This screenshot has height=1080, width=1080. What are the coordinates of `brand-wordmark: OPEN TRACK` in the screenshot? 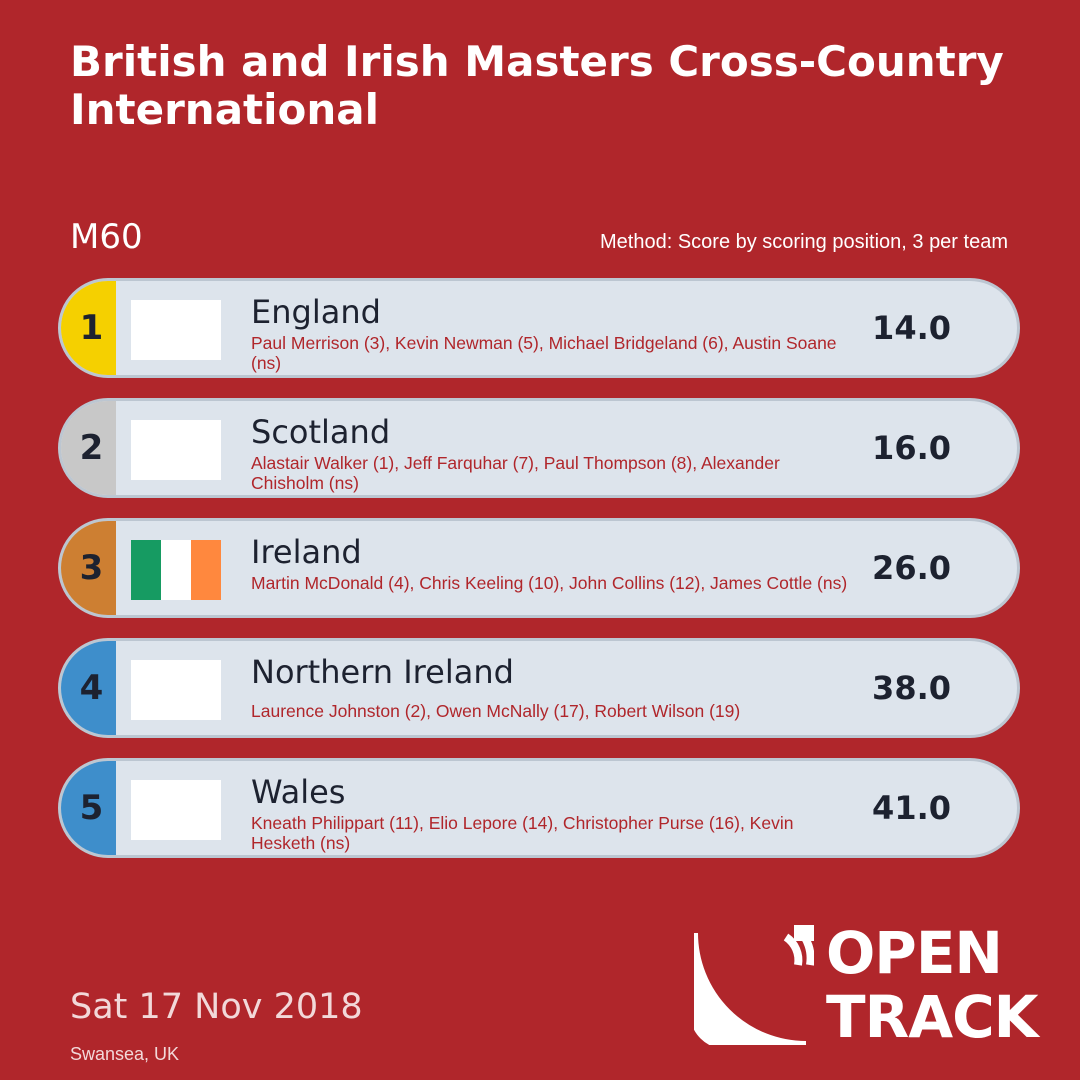 It's located at (936, 985).